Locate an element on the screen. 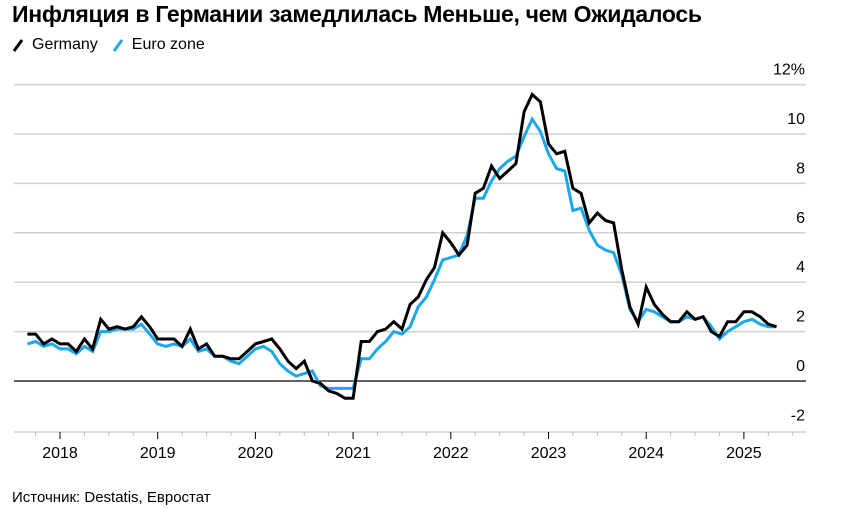 Image resolution: width=842 pixels, height=509 pixels. y-tick-label: 10 is located at coordinates (796, 119).